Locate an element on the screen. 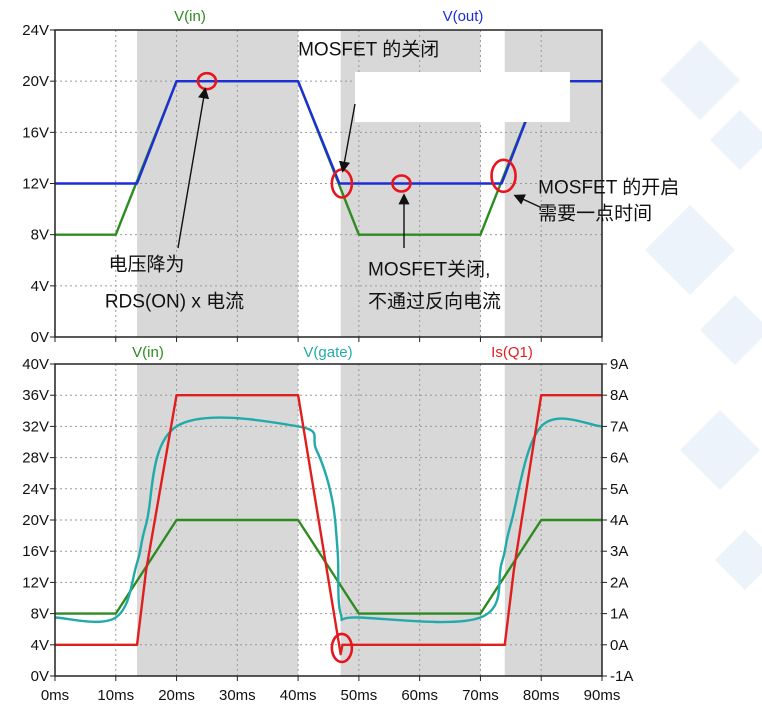 Image resolution: width=762 pixels, height=720 pixels. plot1-y-tick-label-left: 24V is located at coordinates (35, 30).